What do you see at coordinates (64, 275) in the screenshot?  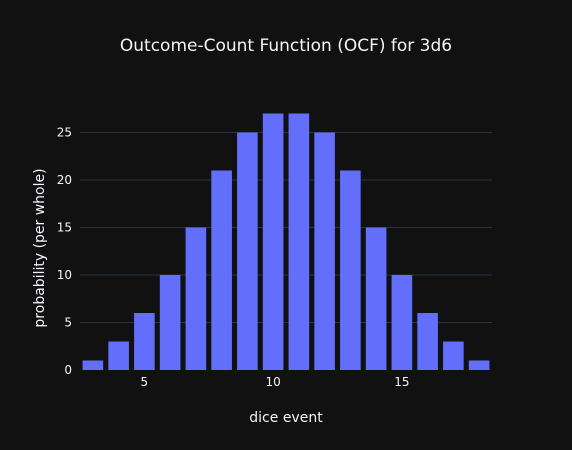 I see `y-tick-label: 10` at bounding box center [64, 275].